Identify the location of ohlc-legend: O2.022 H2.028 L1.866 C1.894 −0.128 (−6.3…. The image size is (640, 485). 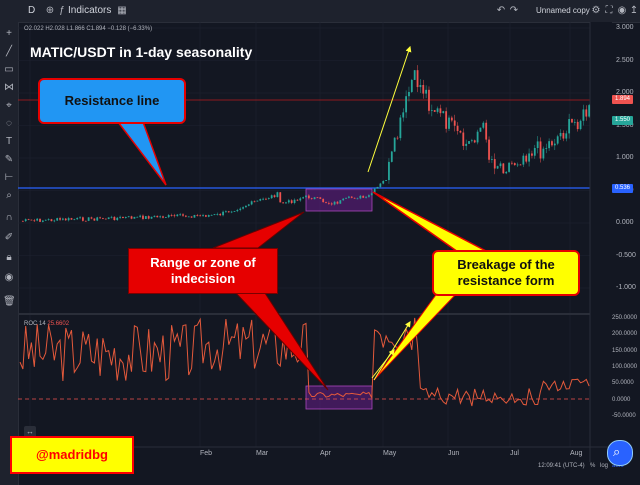
(88, 29).